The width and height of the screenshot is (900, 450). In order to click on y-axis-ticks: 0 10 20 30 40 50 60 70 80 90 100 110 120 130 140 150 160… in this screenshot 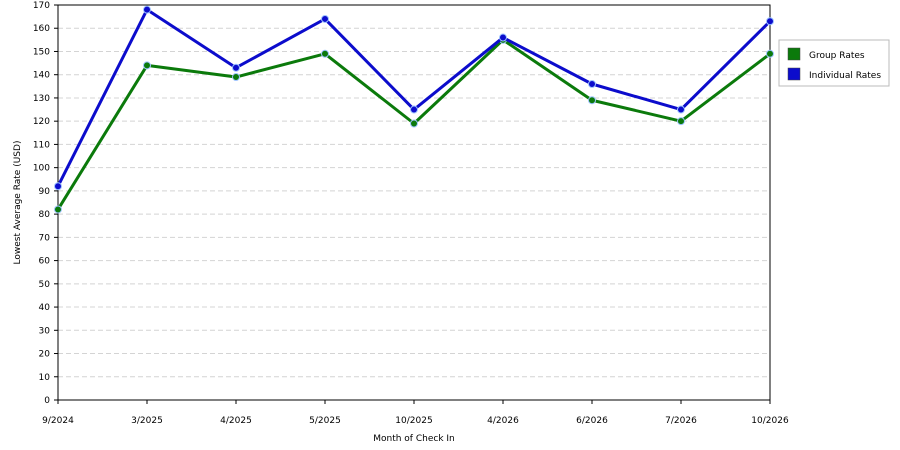, I will do `click(45, 203)`.